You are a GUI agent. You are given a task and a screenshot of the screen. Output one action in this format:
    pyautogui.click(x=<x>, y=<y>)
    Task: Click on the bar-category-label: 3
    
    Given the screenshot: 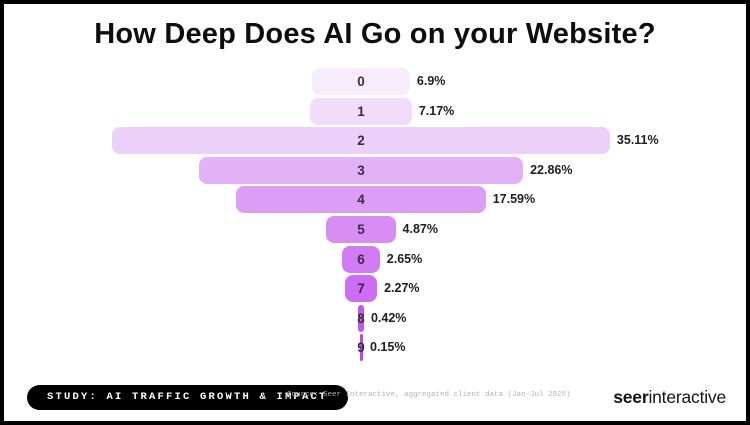 What is the action you would take?
    pyautogui.click(x=361, y=170)
    